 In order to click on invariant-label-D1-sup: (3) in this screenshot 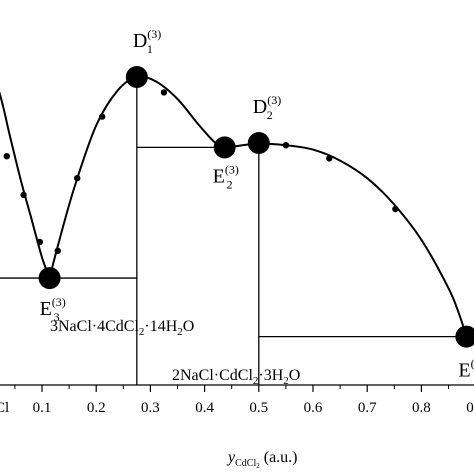, I will do `click(154, 34)`.